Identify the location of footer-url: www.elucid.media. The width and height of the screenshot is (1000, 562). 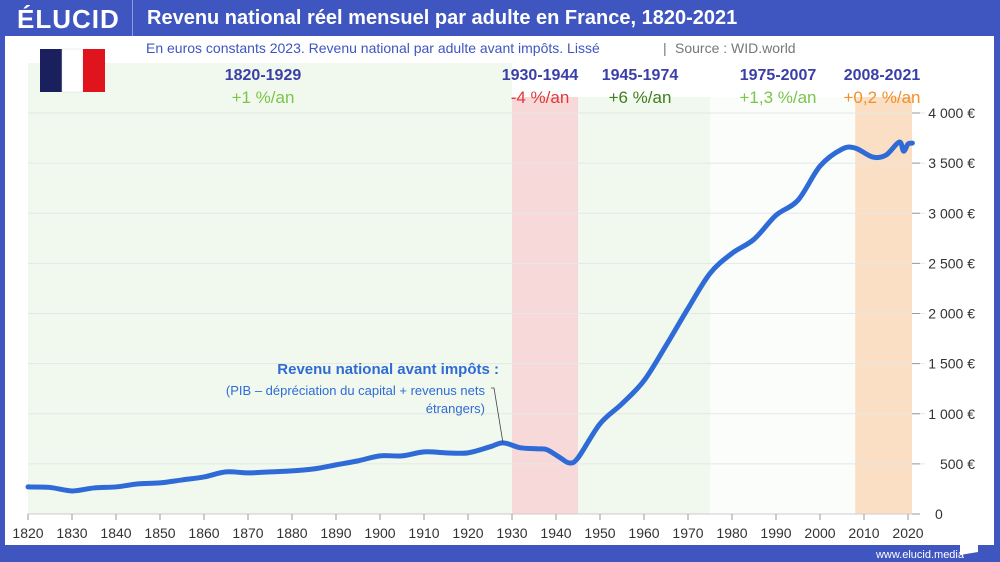
(919, 555).